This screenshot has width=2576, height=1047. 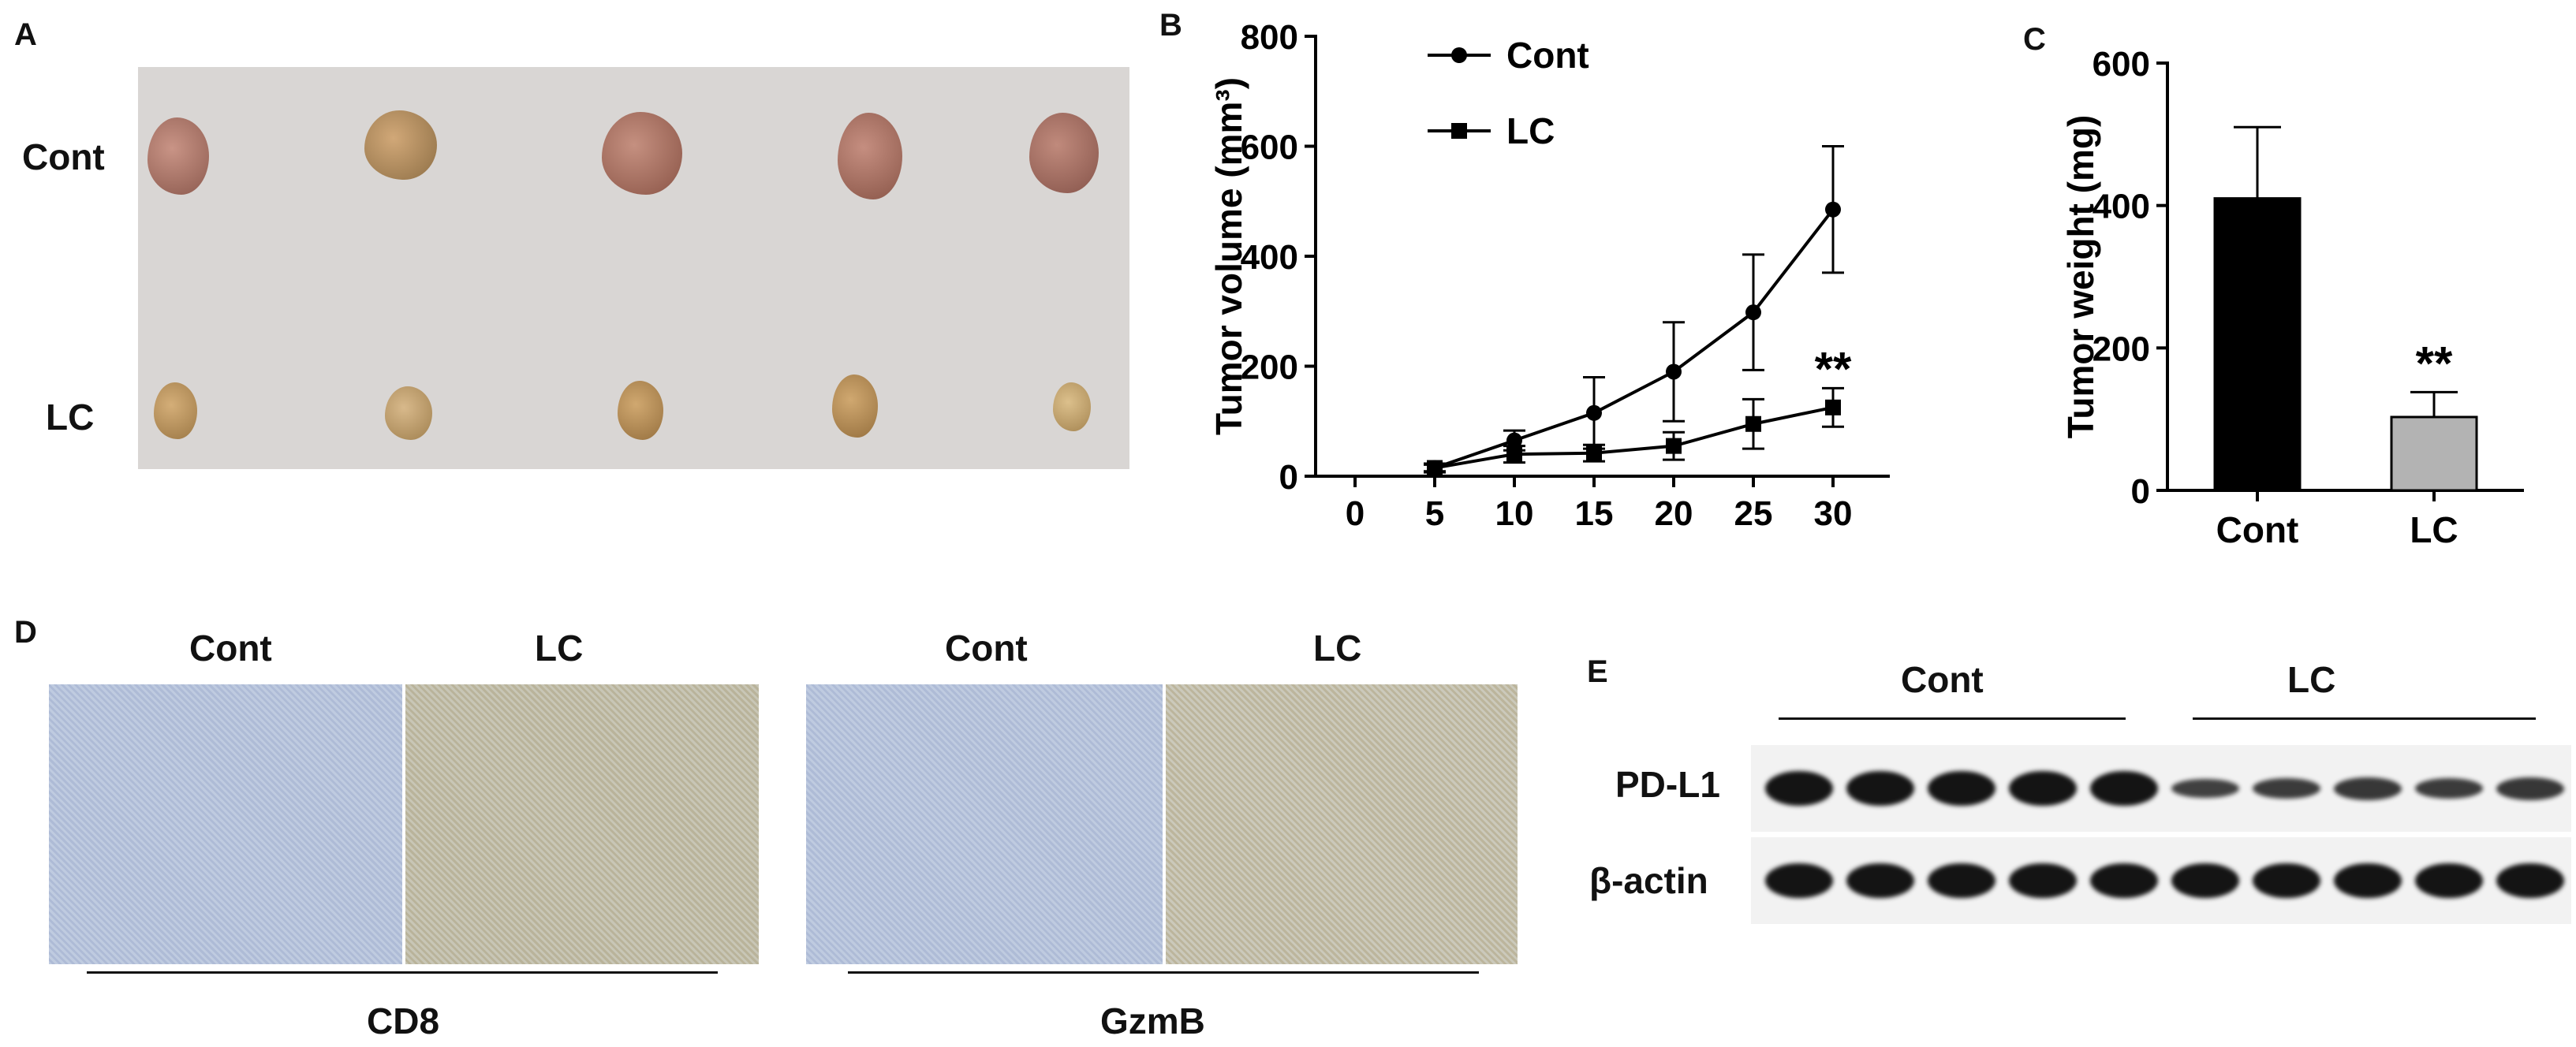 I want to click on x-tick-label: LC, so click(x=2434, y=529).